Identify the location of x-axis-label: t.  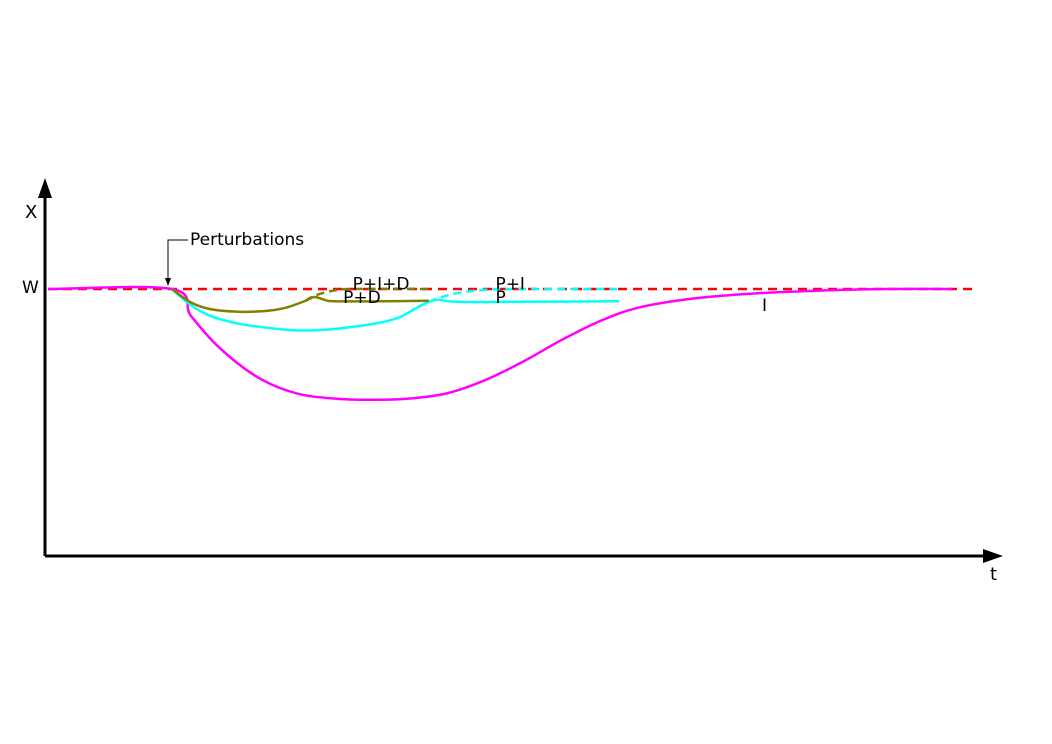
(993, 574).